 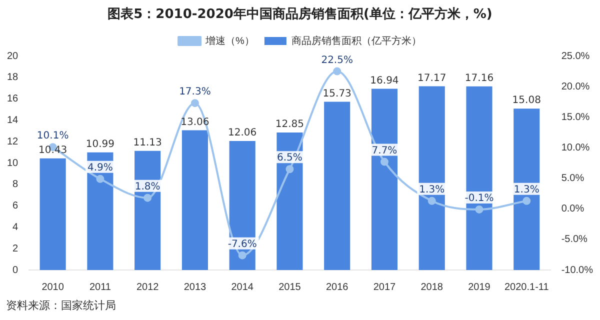 What do you see at coordinates (195, 287) in the screenshot?
I see `x-tick-label: 2013` at bounding box center [195, 287].